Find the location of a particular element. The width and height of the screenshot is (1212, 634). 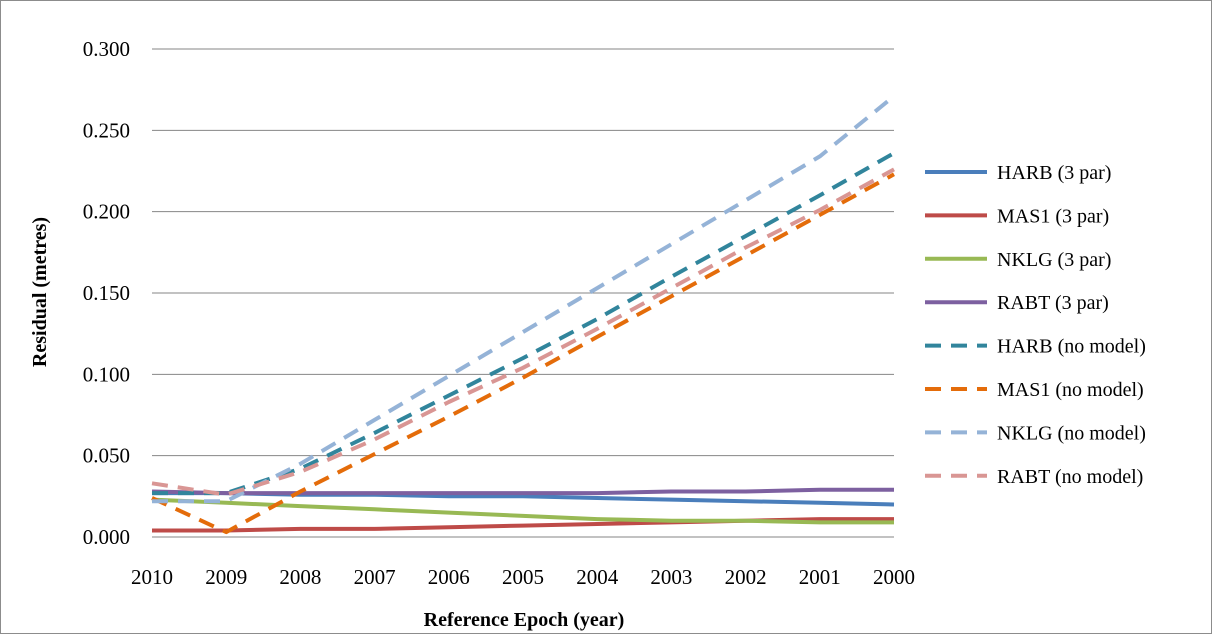

legend-label: NKLG (no model) is located at coordinates (1071, 433).